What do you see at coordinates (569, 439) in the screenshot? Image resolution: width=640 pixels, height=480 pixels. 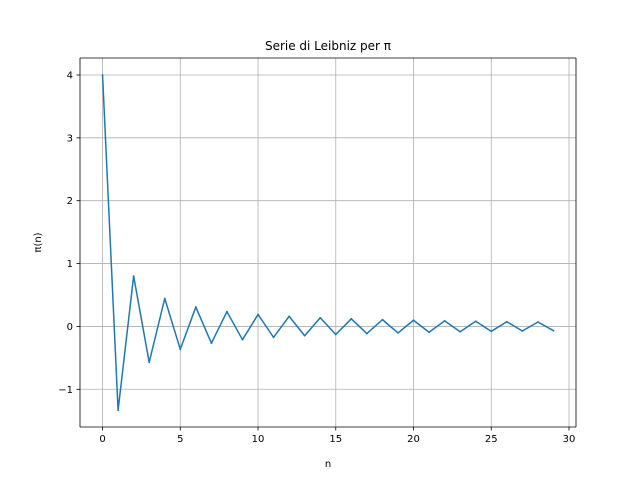 I see `x-tick-label: 30` at bounding box center [569, 439].